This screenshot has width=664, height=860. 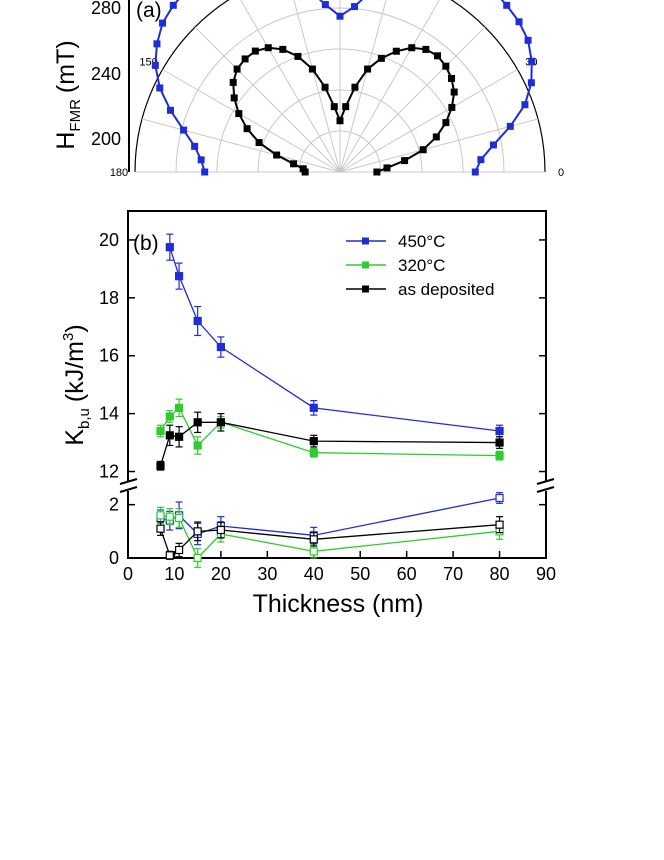 What do you see at coordinates (109, 356) in the screenshot?
I see `y-tick-label: 16` at bounding box center [109, 356].